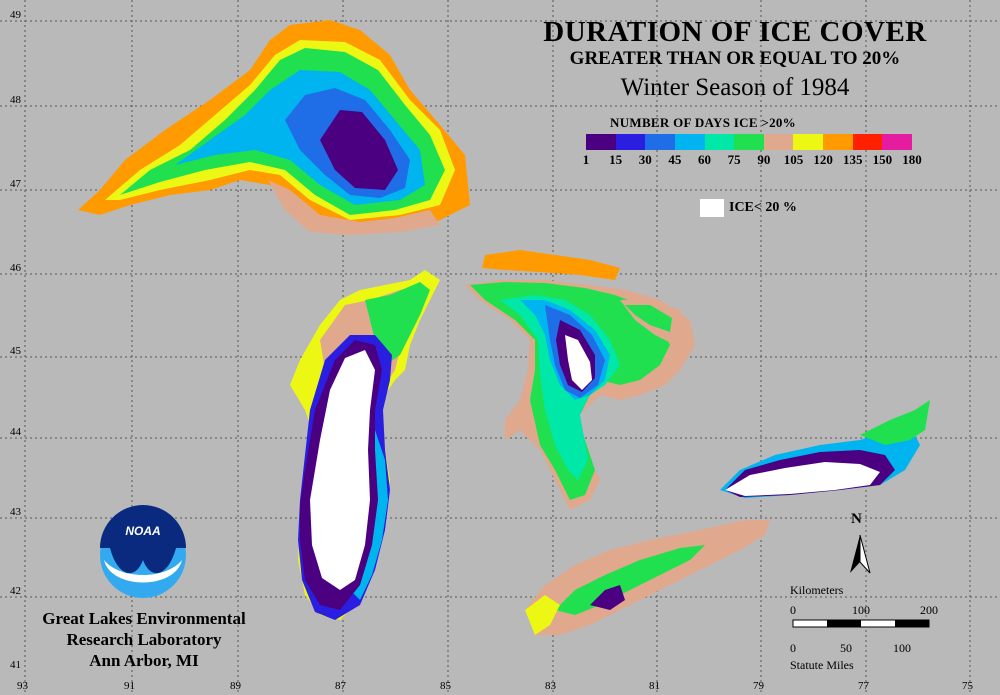  Describe the element at coordinates (15, 591) in the screenshot. I see `lat-label: 42` at that location.